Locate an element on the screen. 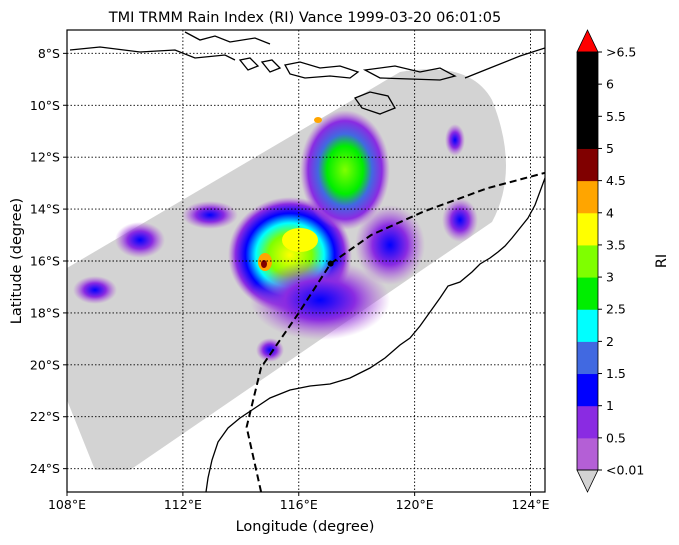  coastline-java is located at coordinates (152, 53).